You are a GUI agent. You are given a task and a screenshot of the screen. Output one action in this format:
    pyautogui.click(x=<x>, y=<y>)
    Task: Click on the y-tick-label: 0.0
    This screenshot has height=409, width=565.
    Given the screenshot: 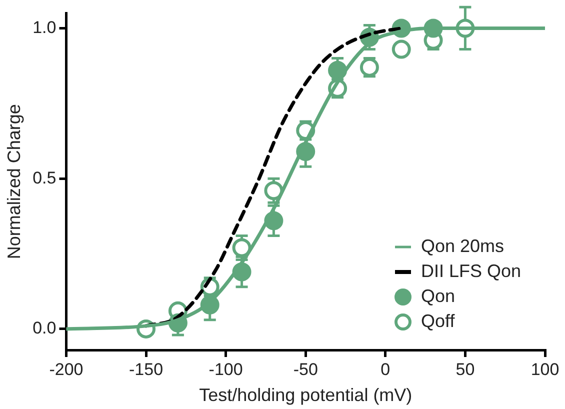 What is the action you would take?
    pyautogui.click(x=44, y=328)
    